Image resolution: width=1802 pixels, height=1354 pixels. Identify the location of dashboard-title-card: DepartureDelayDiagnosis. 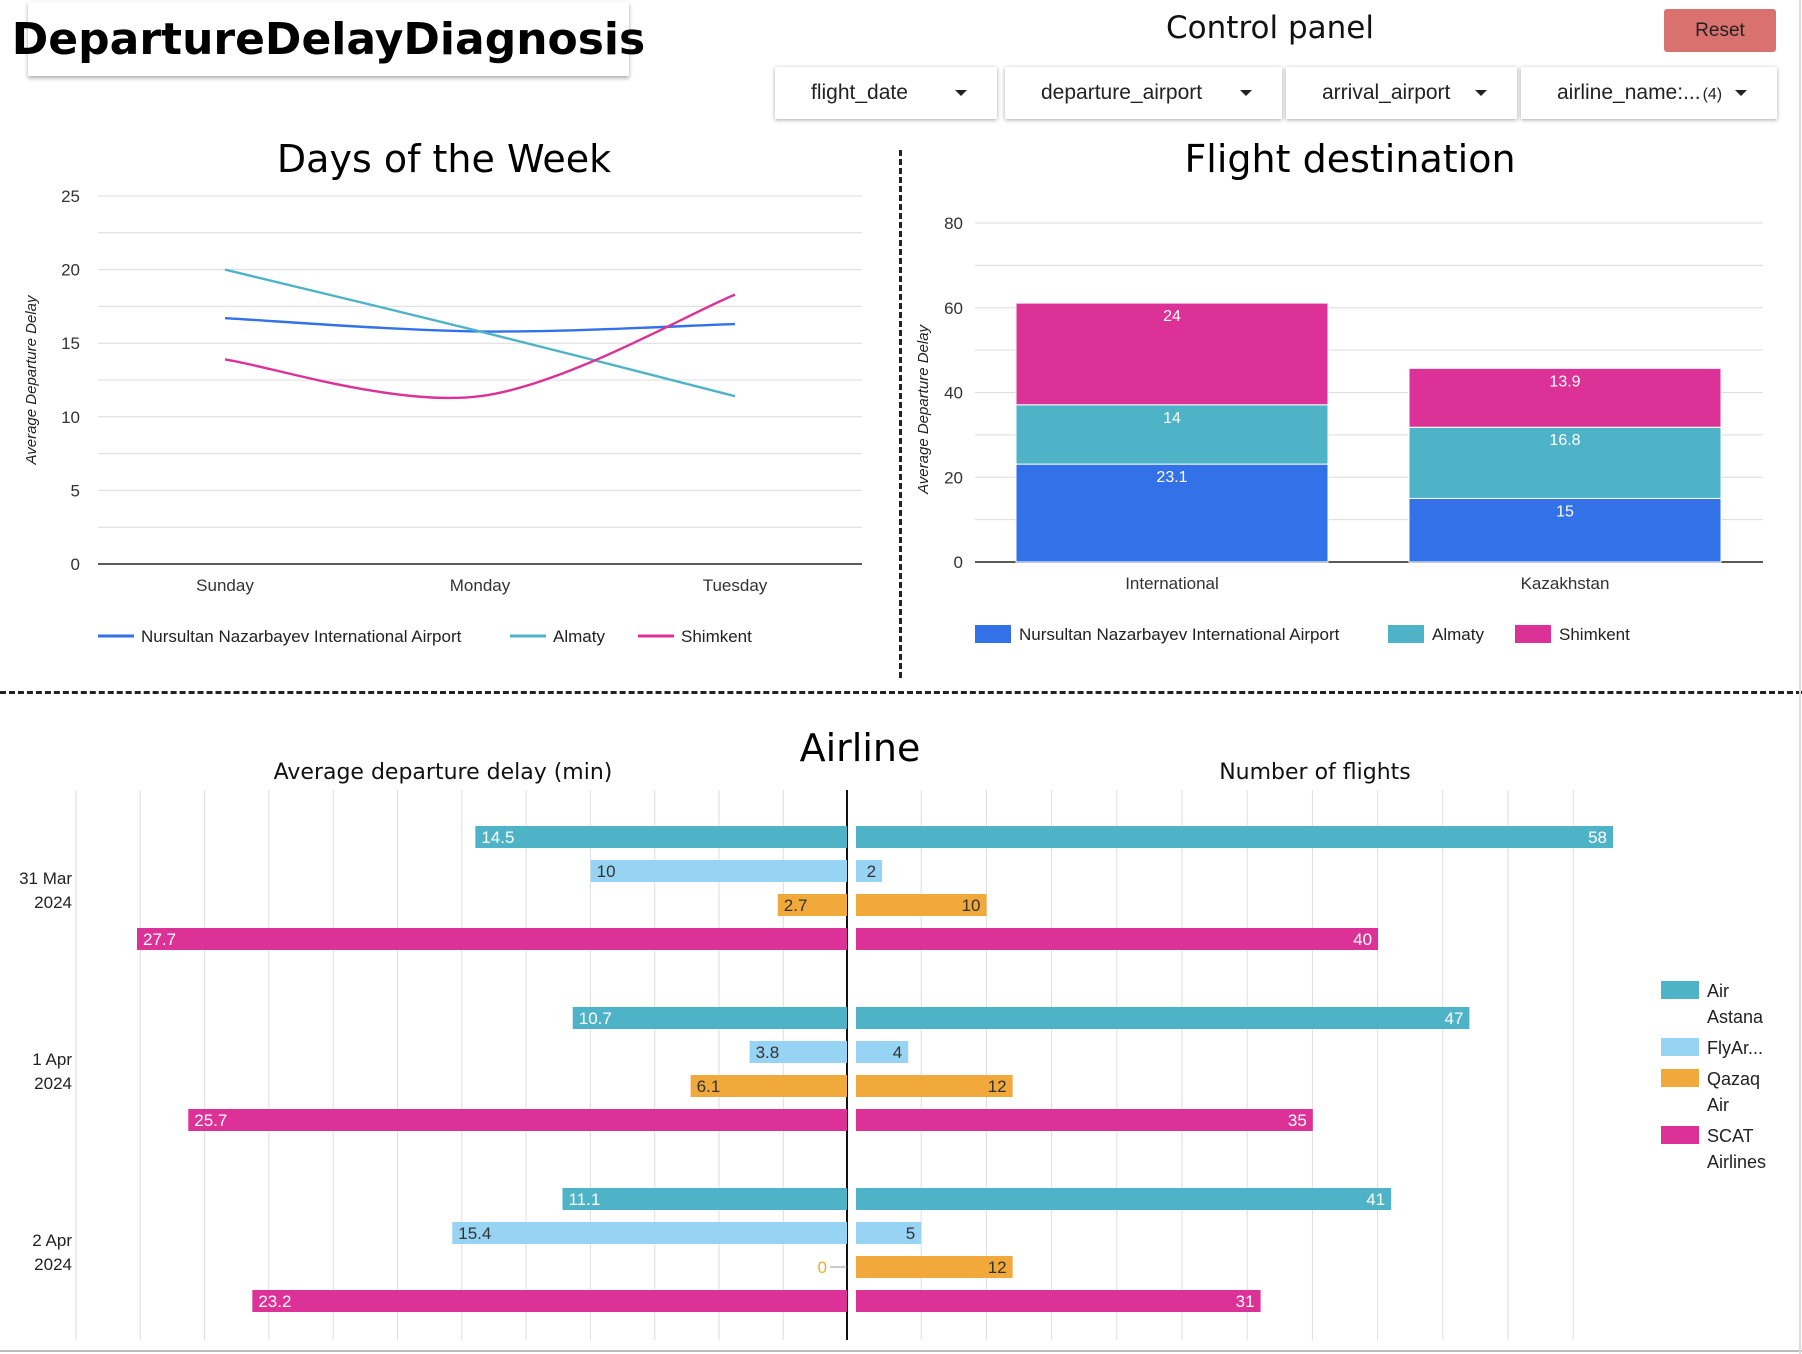
(328, 39).